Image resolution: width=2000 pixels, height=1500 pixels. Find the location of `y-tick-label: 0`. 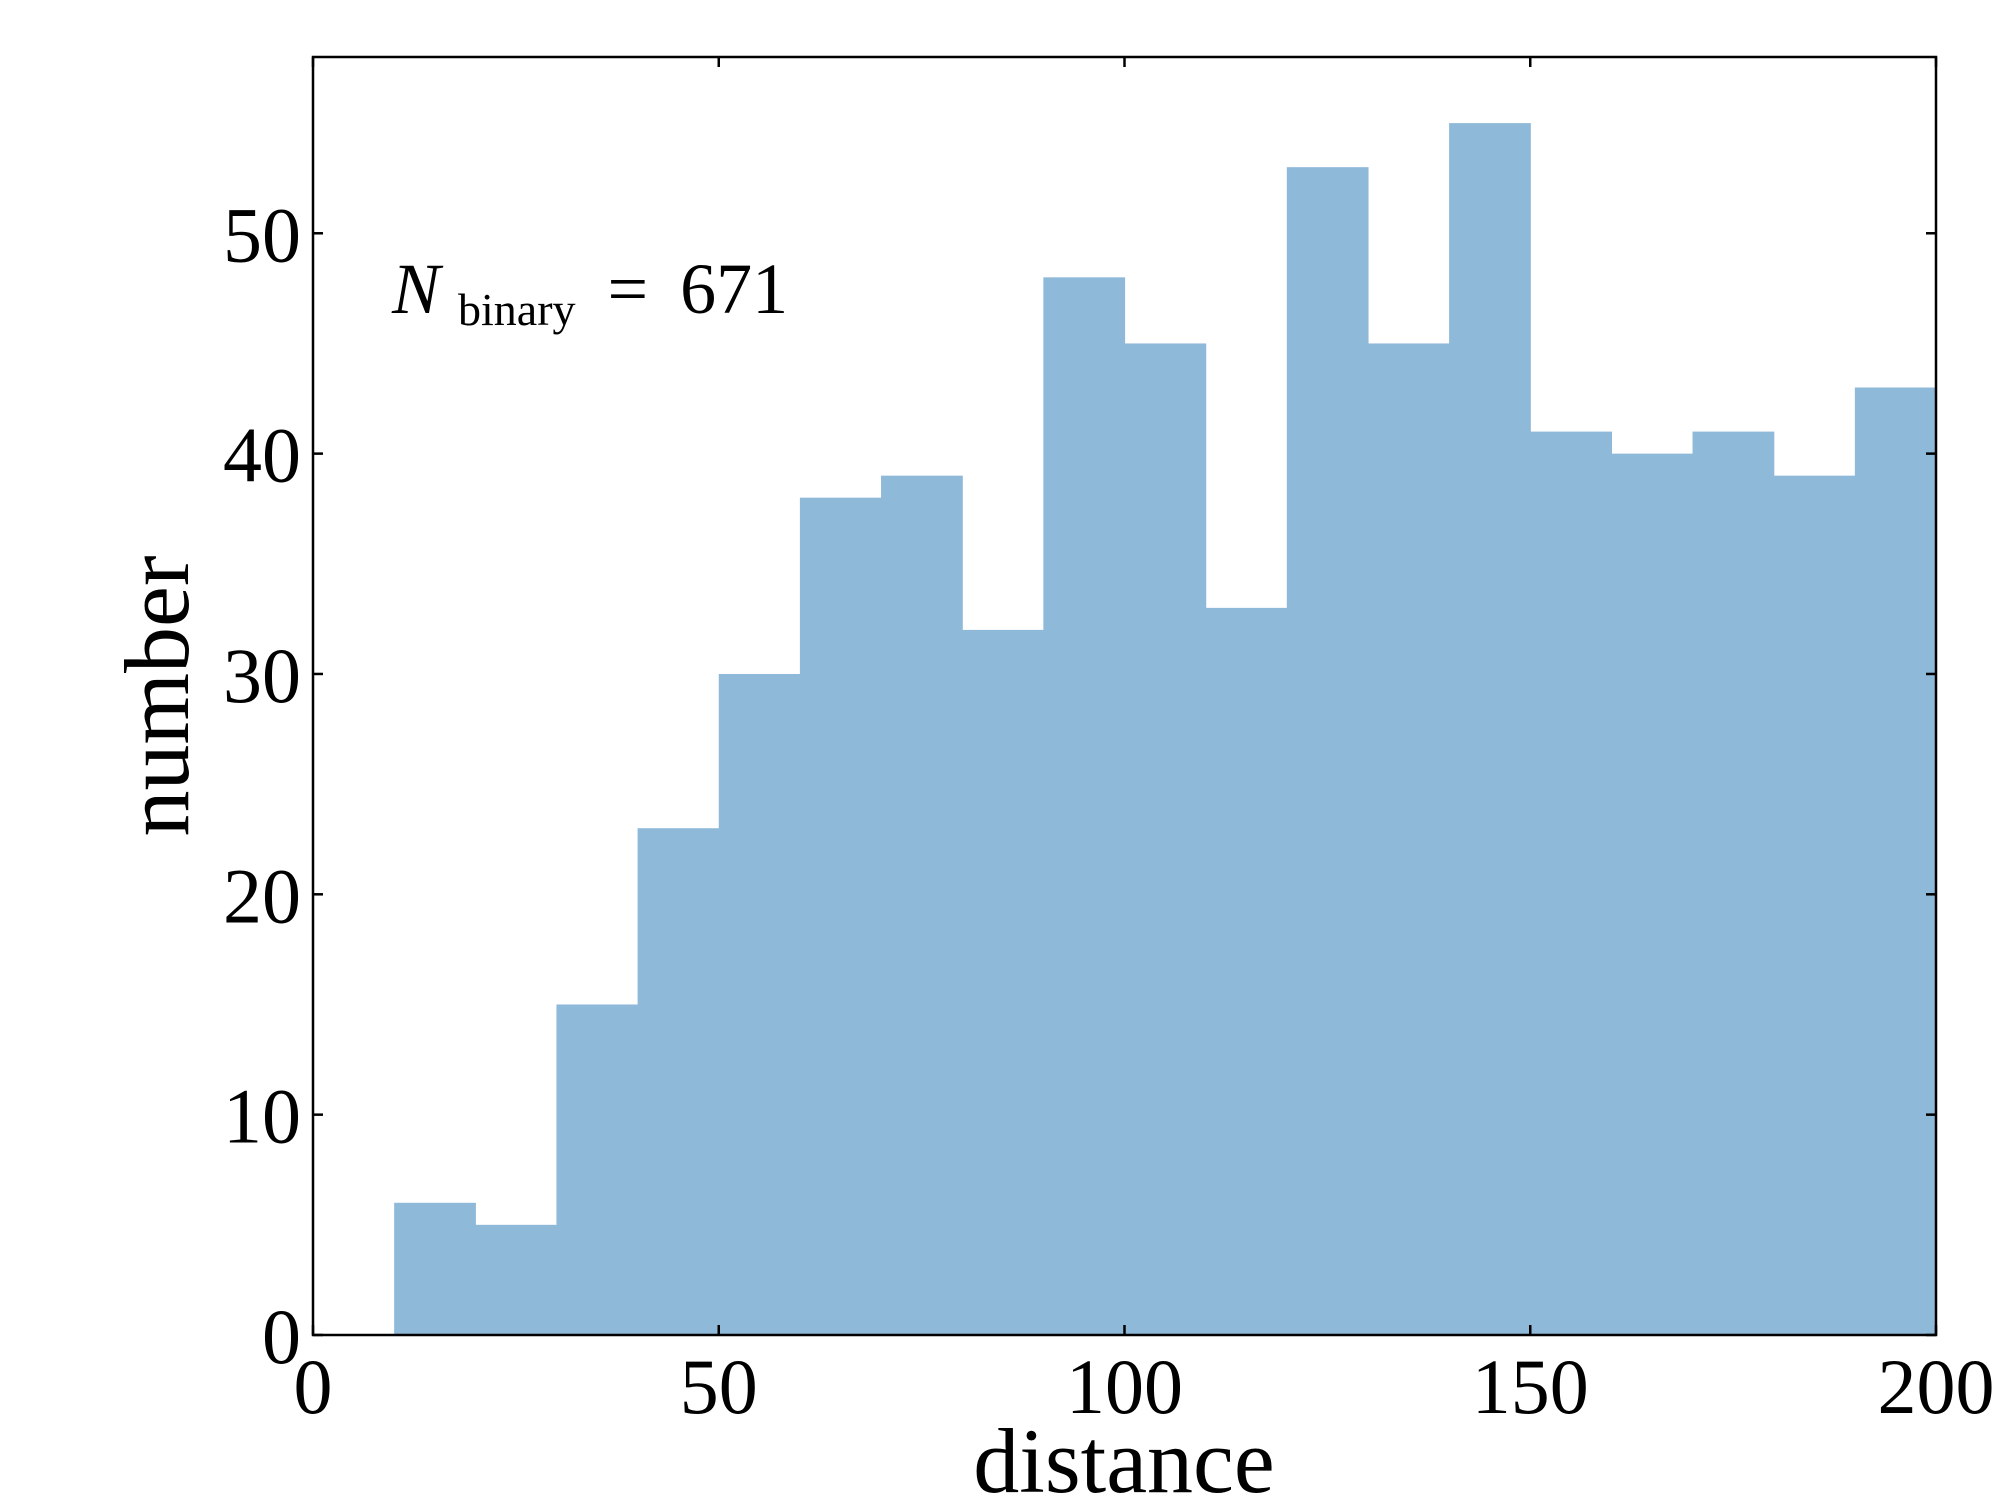

y-tick-label: 0 is located at coordinates (281, 1336).